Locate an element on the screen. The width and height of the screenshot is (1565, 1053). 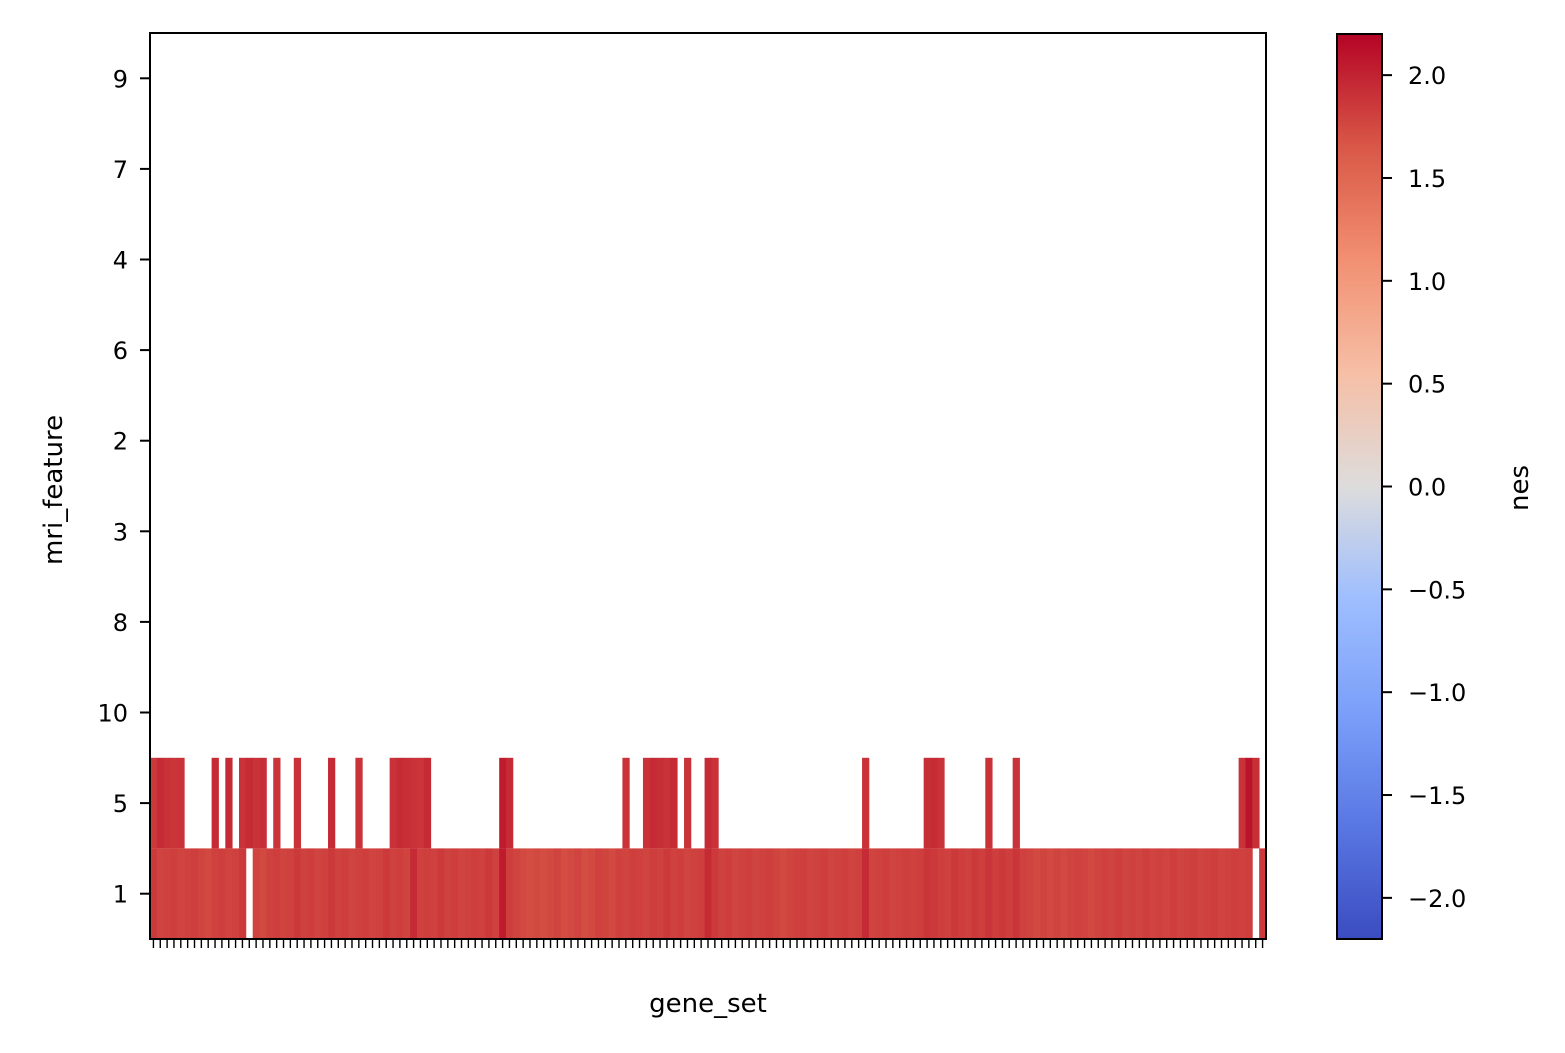
x-axis-ticks is located at coordinates (708, 943).